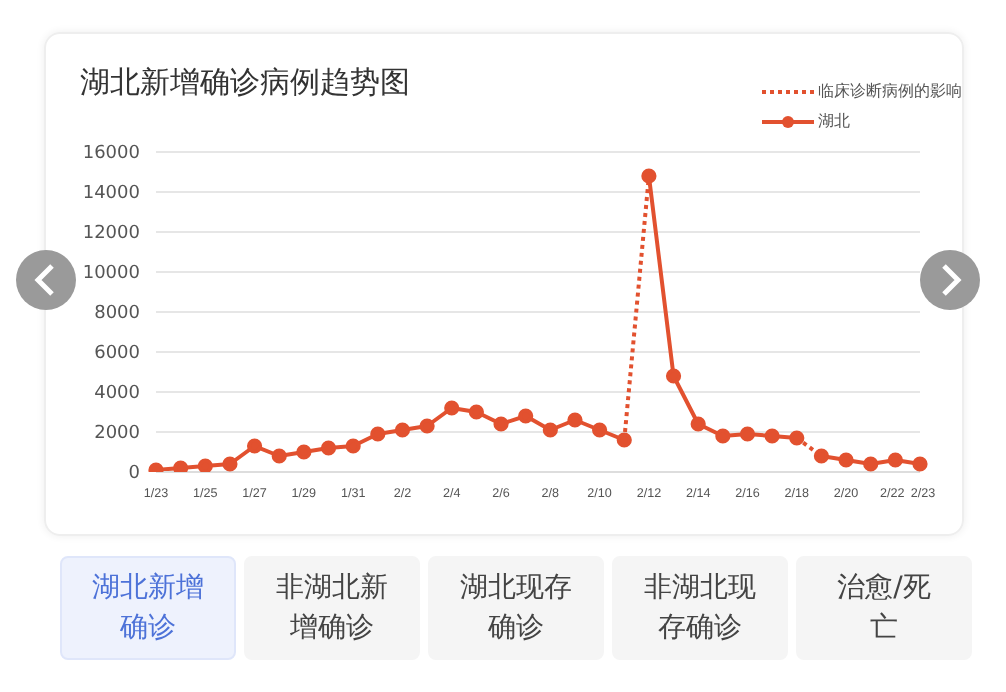 The image size is (1006, 692). Describe the element at coordinates (516, 608) in the screenshot. I see `text: 湖北现存确诊` at that location.